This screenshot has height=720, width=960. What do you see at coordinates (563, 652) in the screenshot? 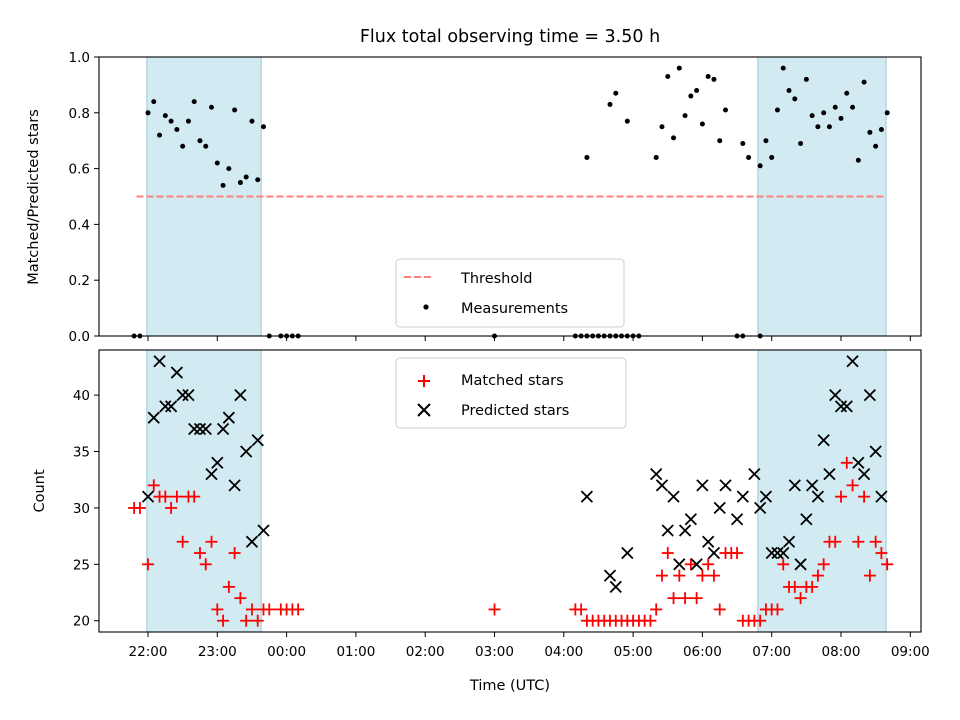
I see `x-tick-label: 04:00` at bounding box center [563, 652].